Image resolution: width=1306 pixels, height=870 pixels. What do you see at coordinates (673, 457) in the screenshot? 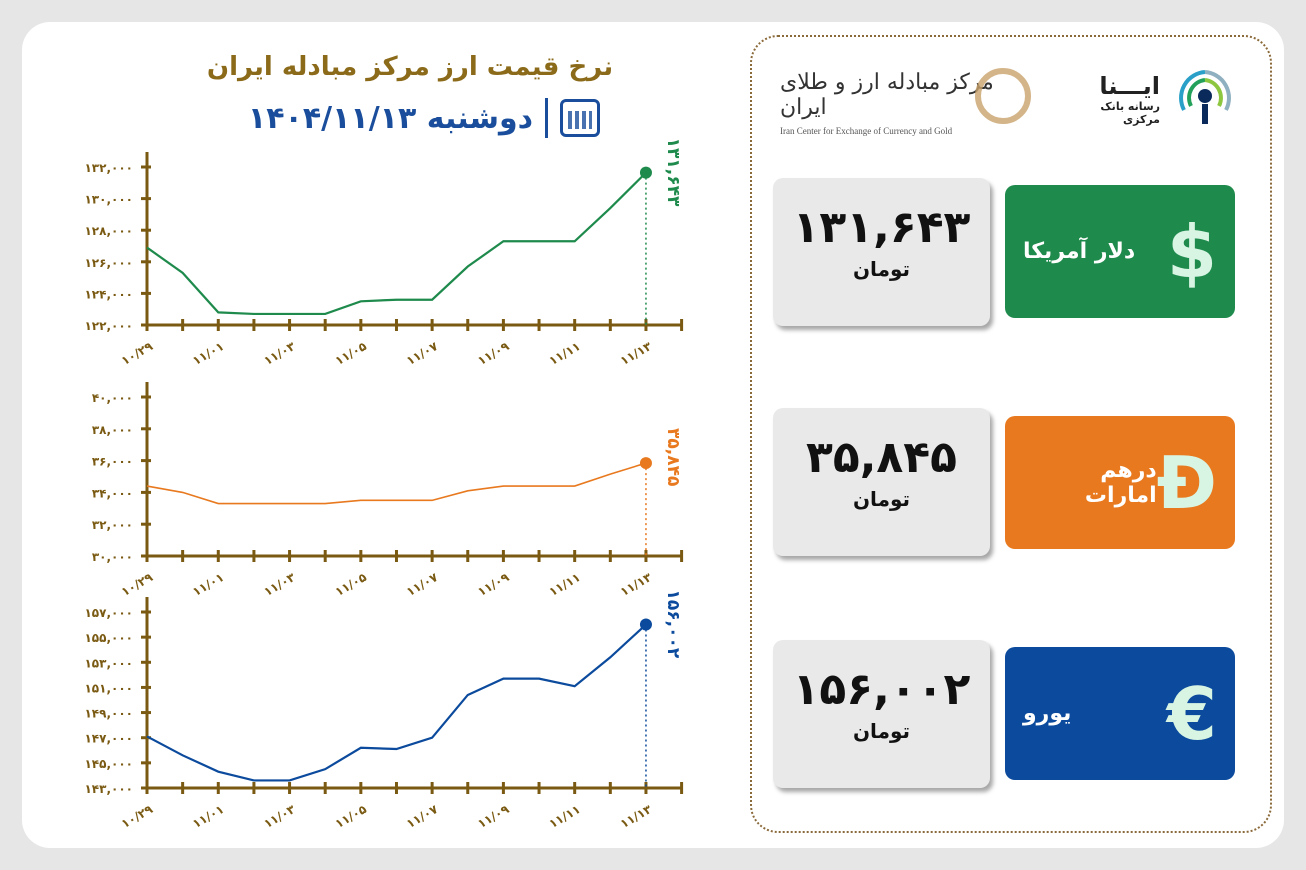
I see `end-value-label: ۳۵,۸۴۵` at bounding box center [673, 457].